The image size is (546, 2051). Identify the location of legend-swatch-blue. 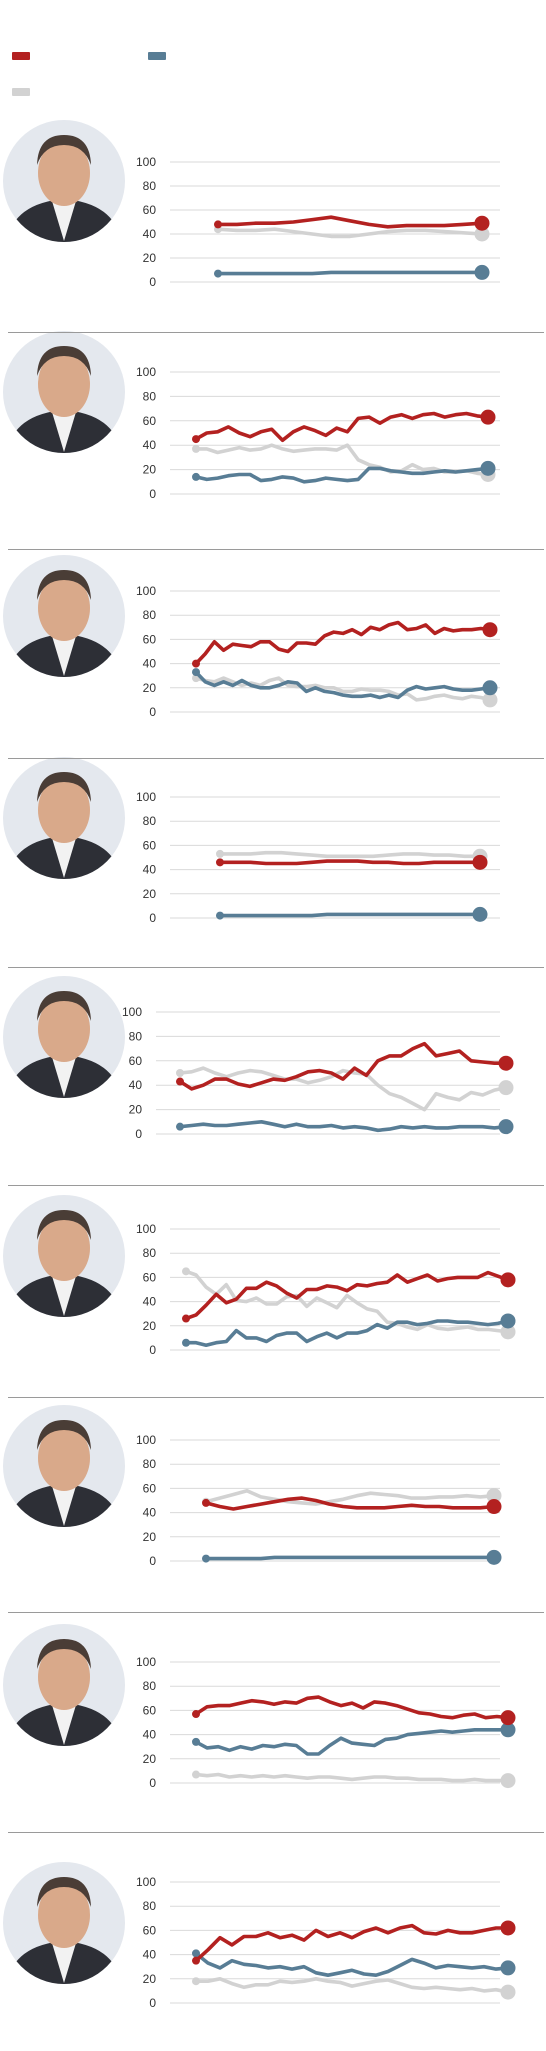
(157, 56).